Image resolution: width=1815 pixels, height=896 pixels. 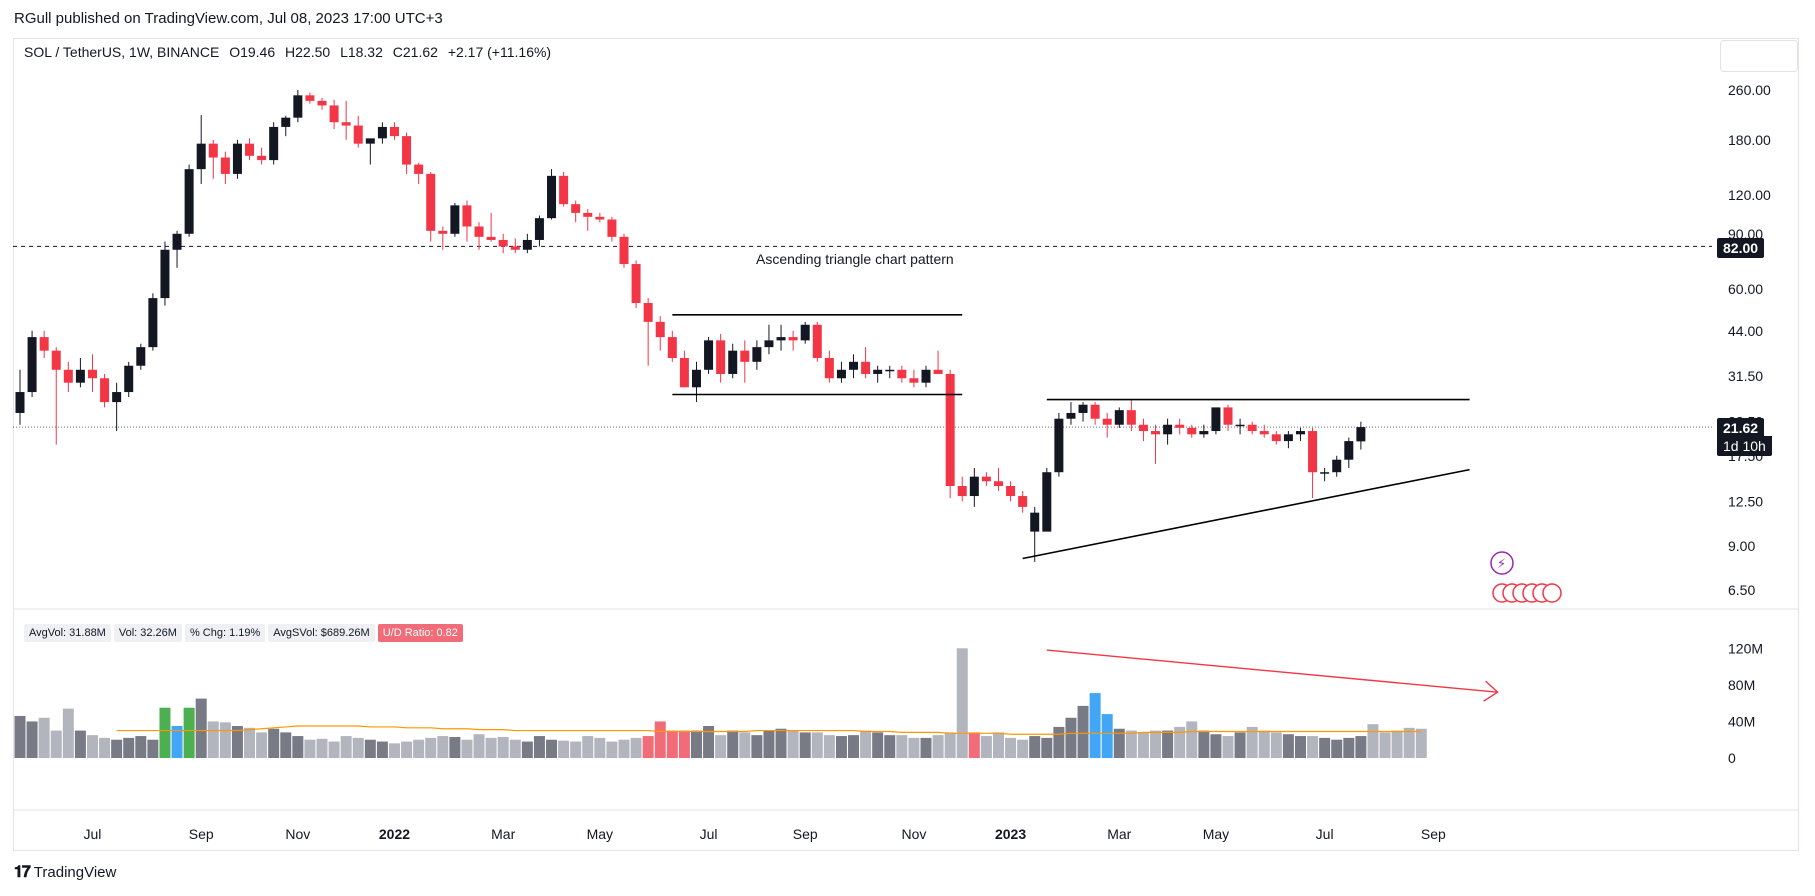 What do you see at coordinates (1216, 834) in the screenshot?
I see `time-tick-label: May` at bounding box center [1216, 834].